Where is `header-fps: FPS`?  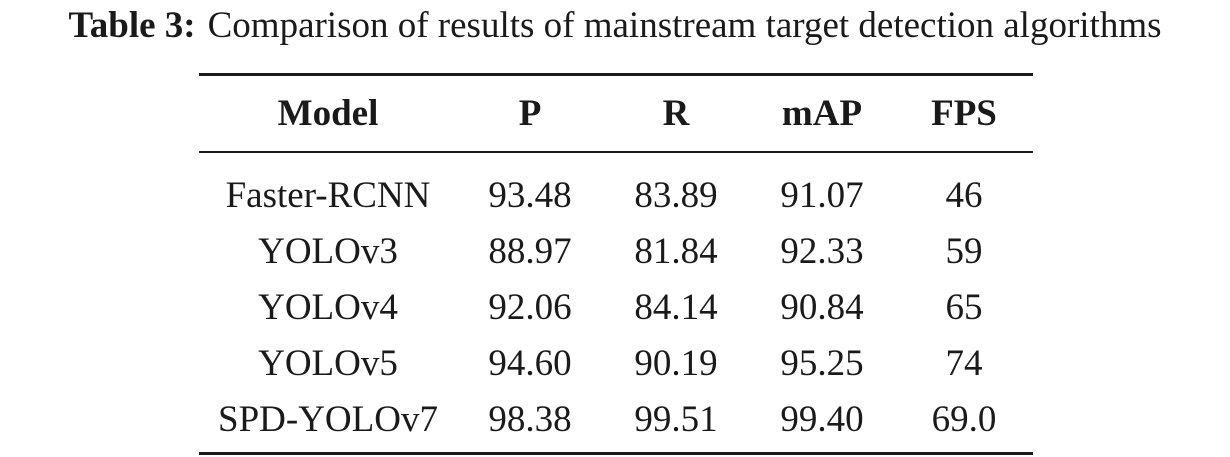
header-fps: FPS is located at coordinates (964, 113).